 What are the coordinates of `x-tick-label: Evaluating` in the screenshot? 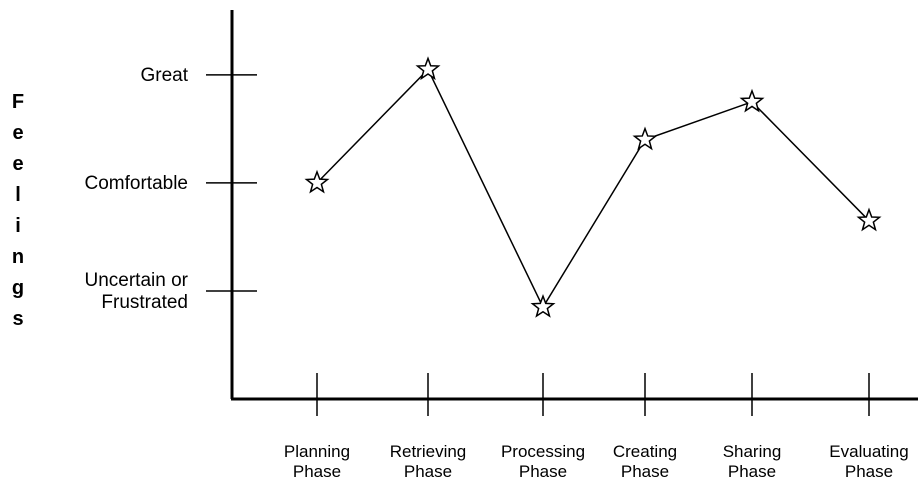 It's located at (868, 451).